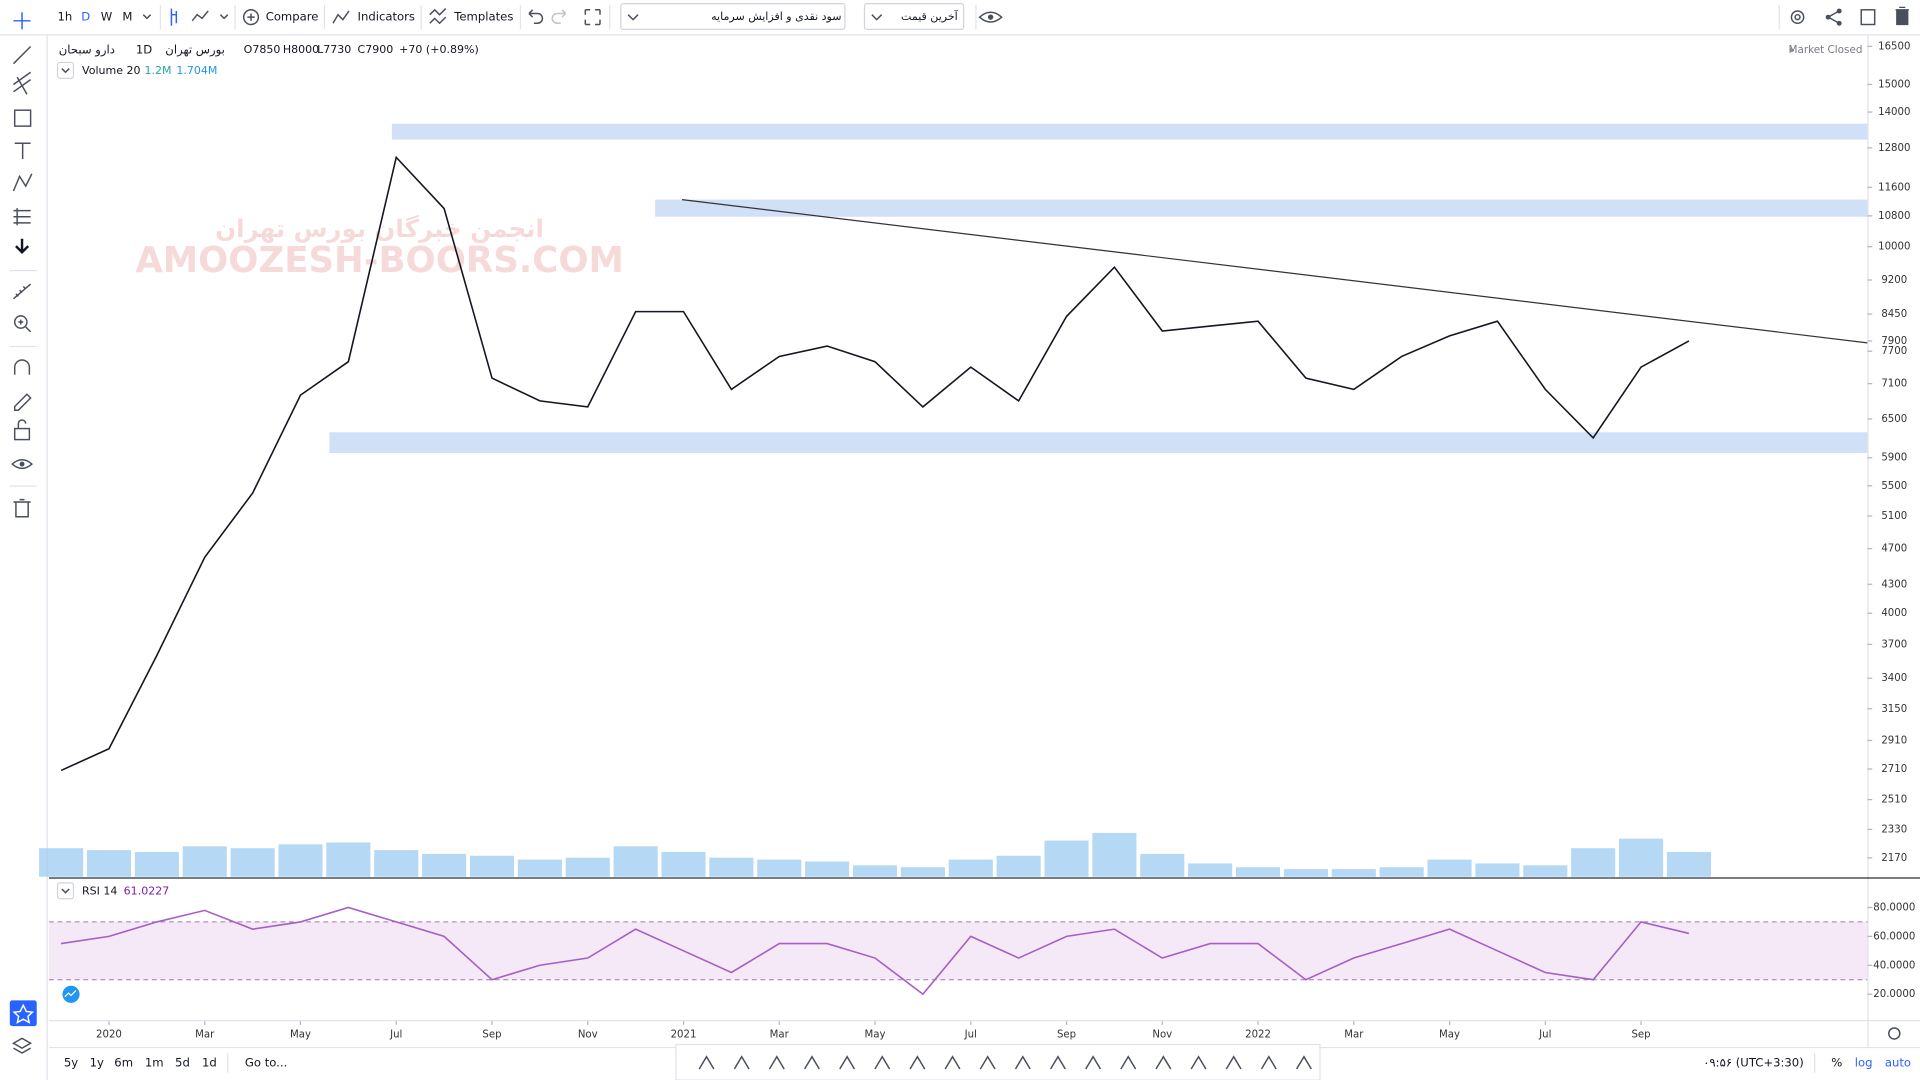 This screenshot has height=1080, width=1920. Describe the element at coordinates (22, 246) in the screenshot. I see `more-tools` at that location.